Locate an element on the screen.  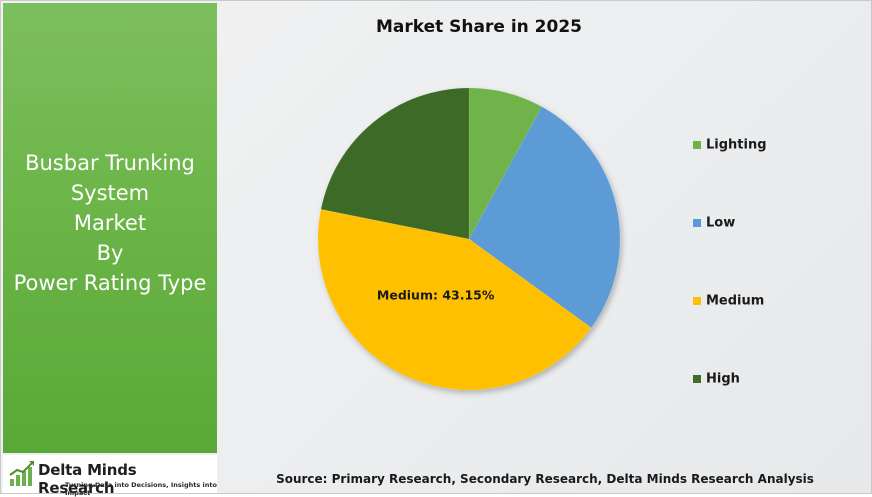
report-title-line: Power Rating Type is located at coordinates (110, 283).